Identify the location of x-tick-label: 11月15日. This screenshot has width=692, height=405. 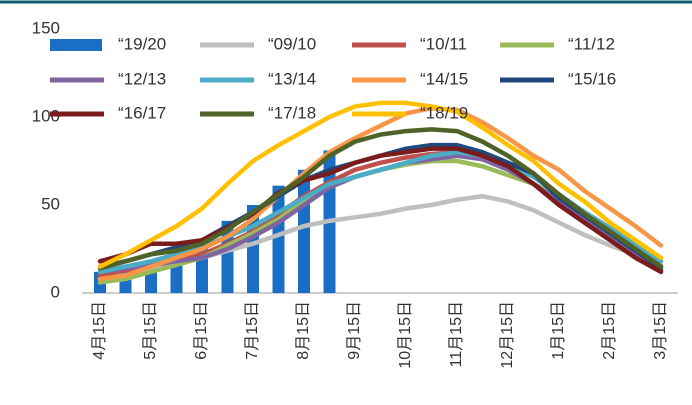
(456, 334).